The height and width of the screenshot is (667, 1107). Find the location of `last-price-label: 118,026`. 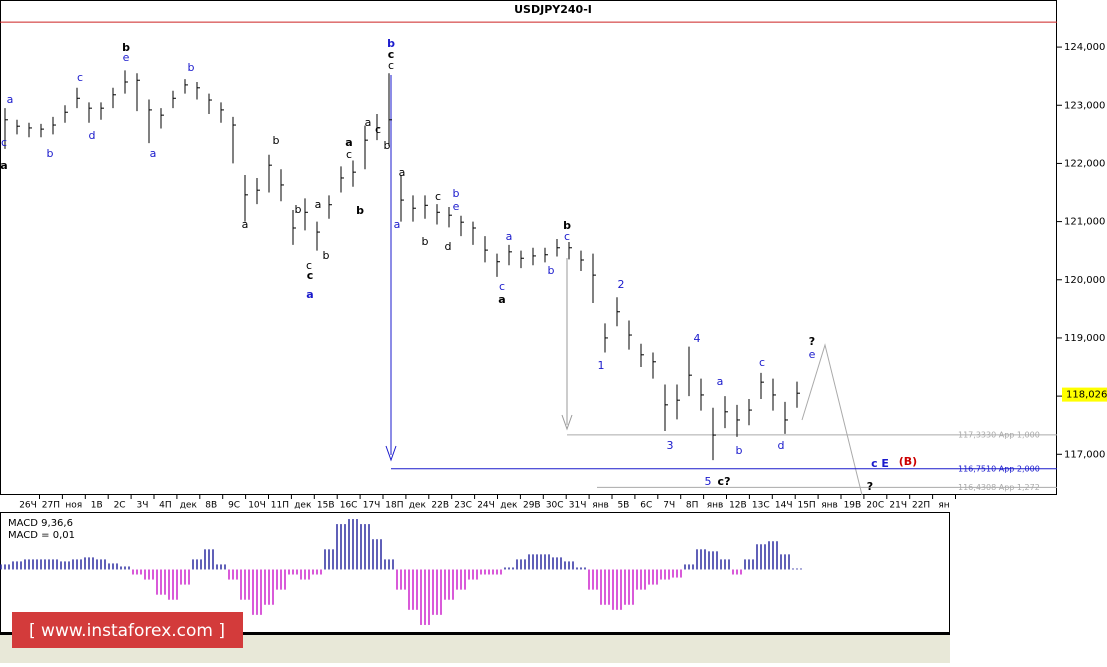

last-price-label: 118,026 is located at coordinates (1086, 395).